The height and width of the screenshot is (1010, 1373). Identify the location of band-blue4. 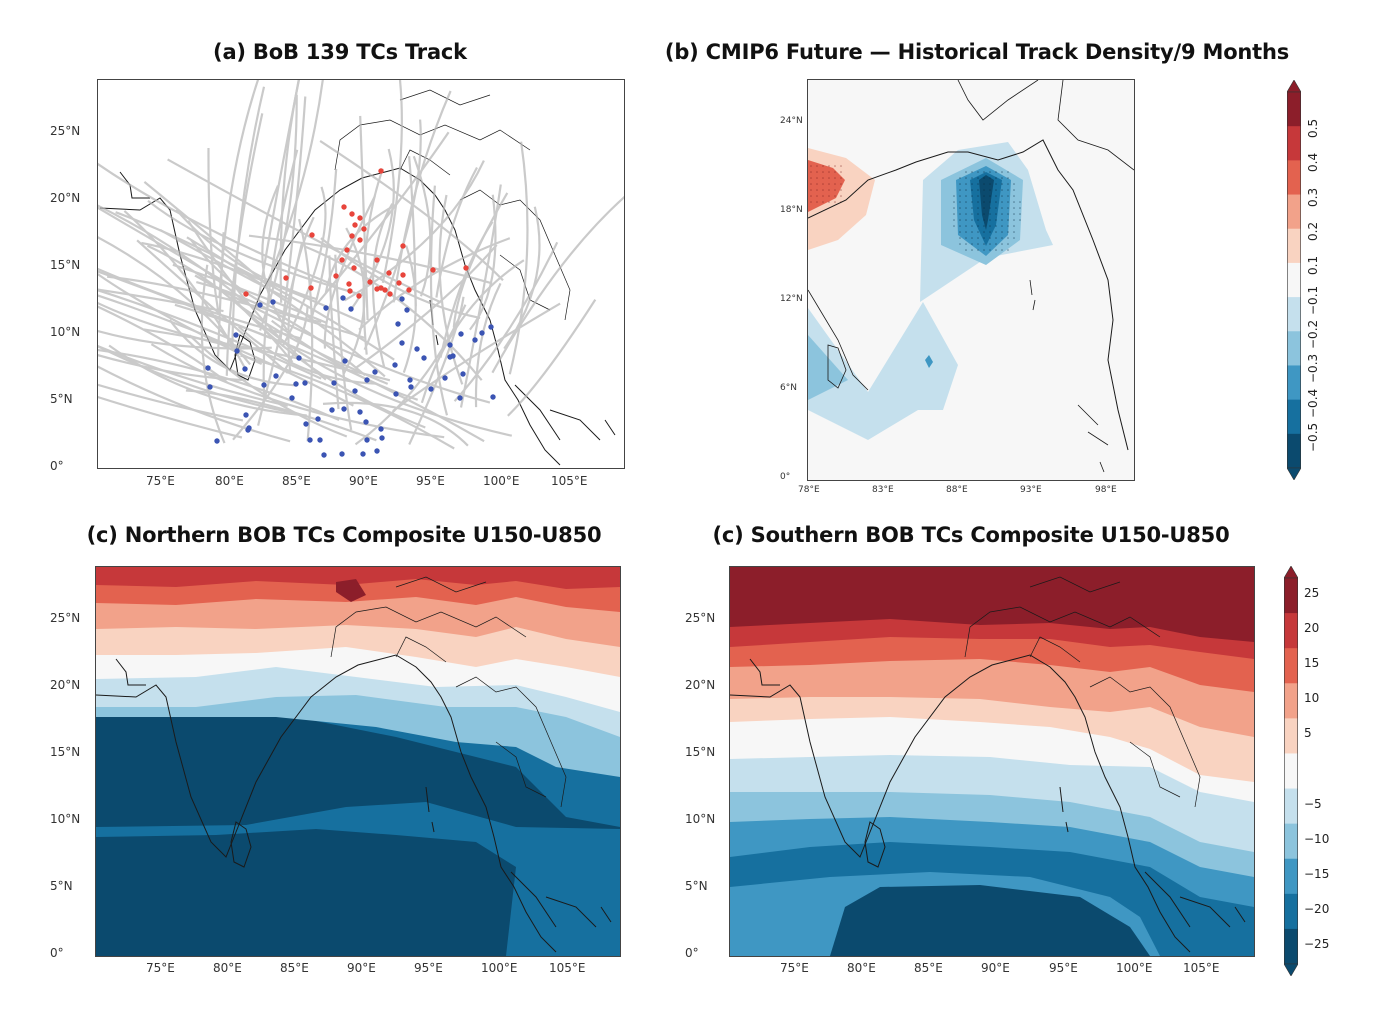
(990, 920).